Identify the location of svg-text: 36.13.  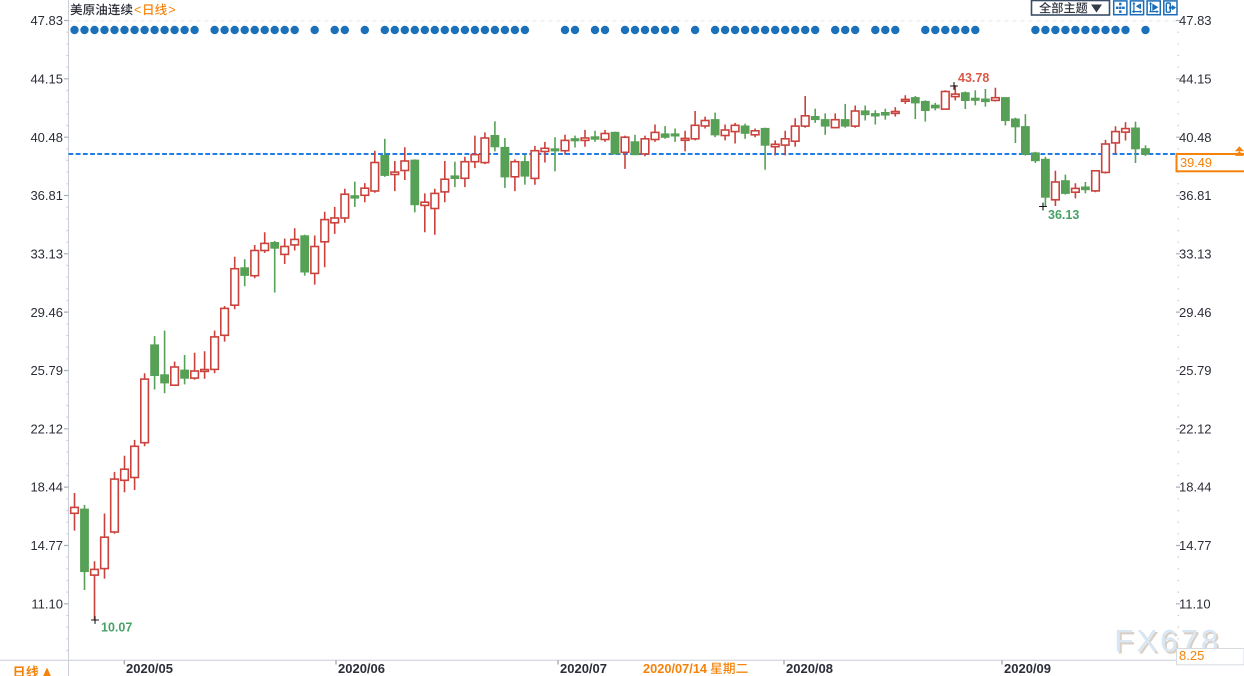
(1063, 215).